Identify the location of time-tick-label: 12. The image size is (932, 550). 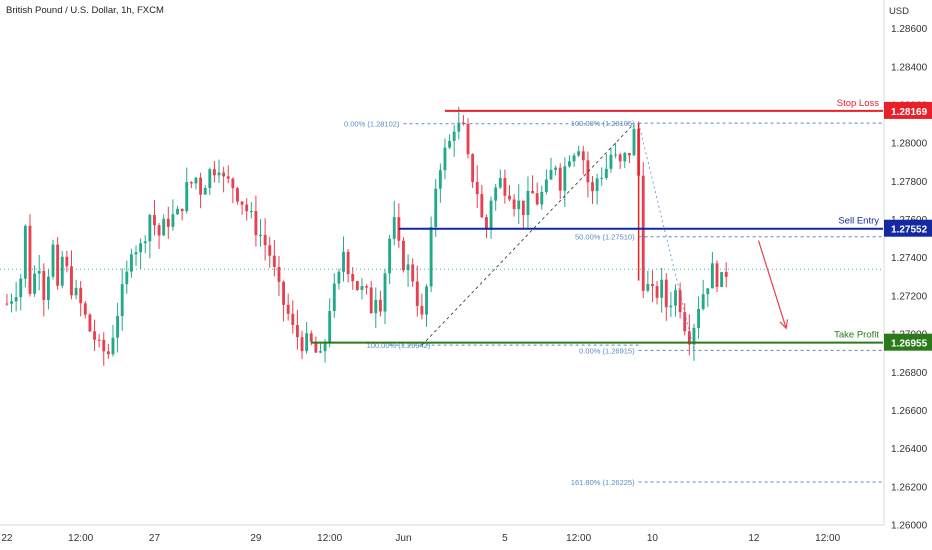
(754, 538).